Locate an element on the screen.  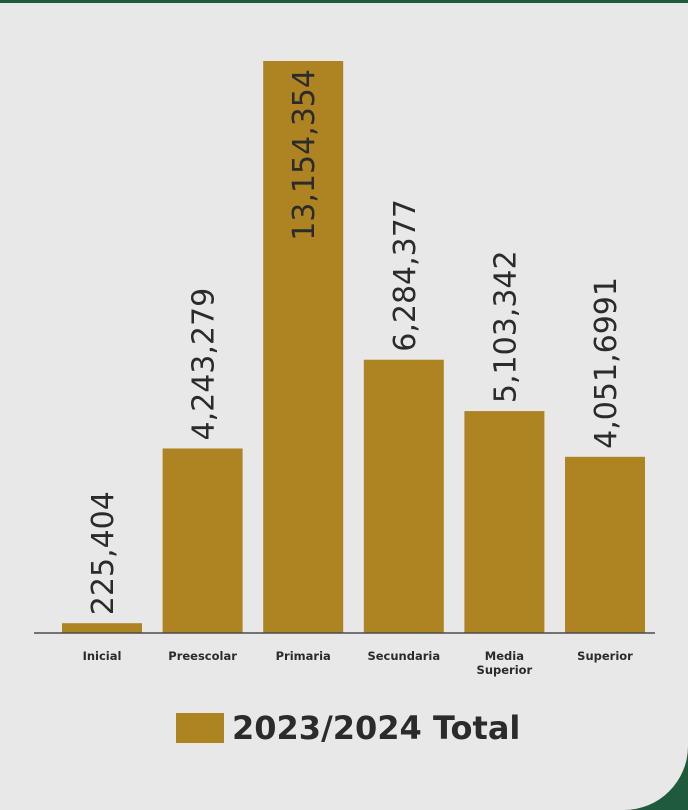
legend: 2023/2024 Total is located at coordinates (348, 728).